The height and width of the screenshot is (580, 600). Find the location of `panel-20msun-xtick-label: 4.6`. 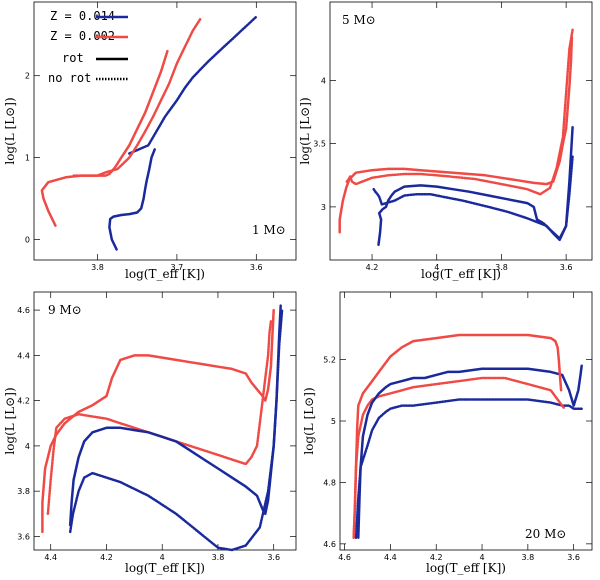

panel-20msun-xtick-label: 4.6 is located at coordinates (344, 557).